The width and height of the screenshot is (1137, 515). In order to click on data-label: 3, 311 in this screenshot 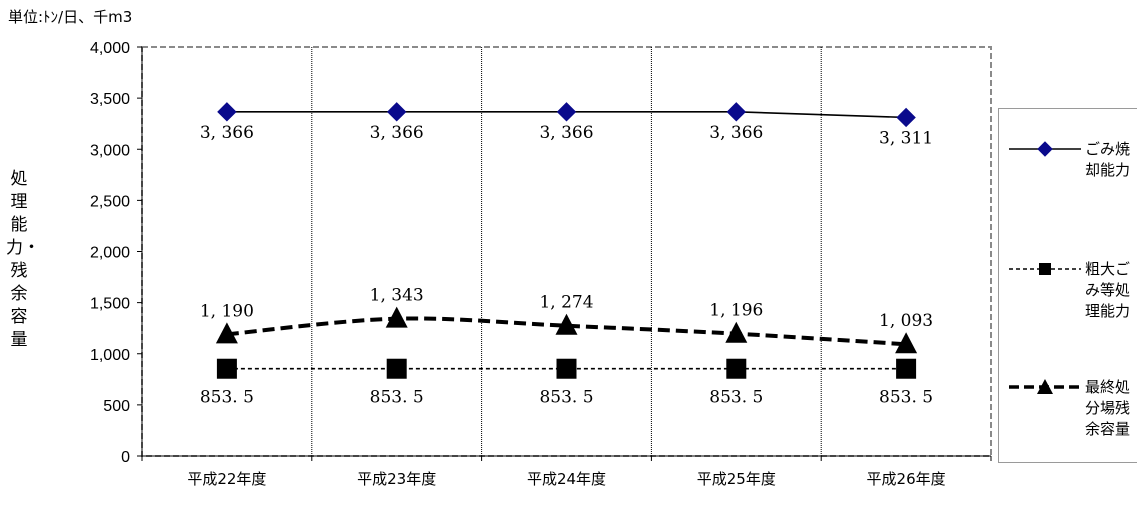, I will do `click(906, 138)`.